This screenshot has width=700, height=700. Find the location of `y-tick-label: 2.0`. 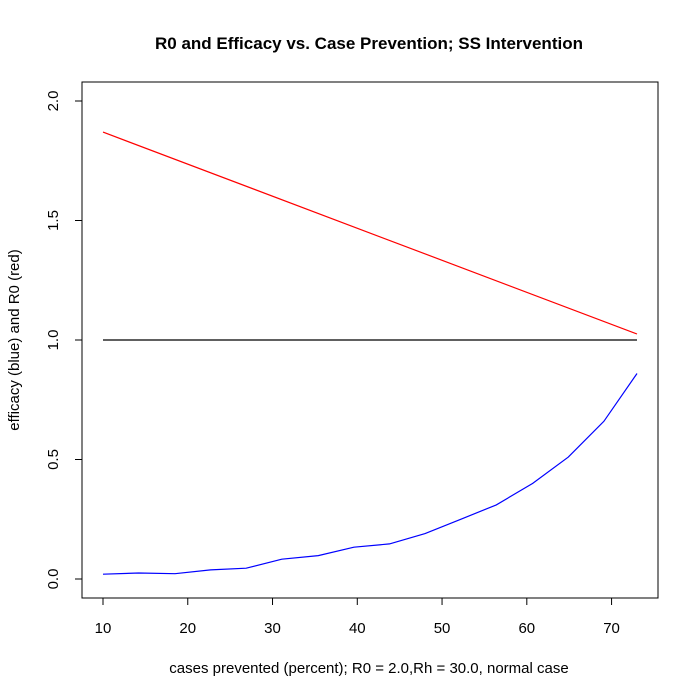

y-tick-label: 2.0 is located at coordinates (53, 101).